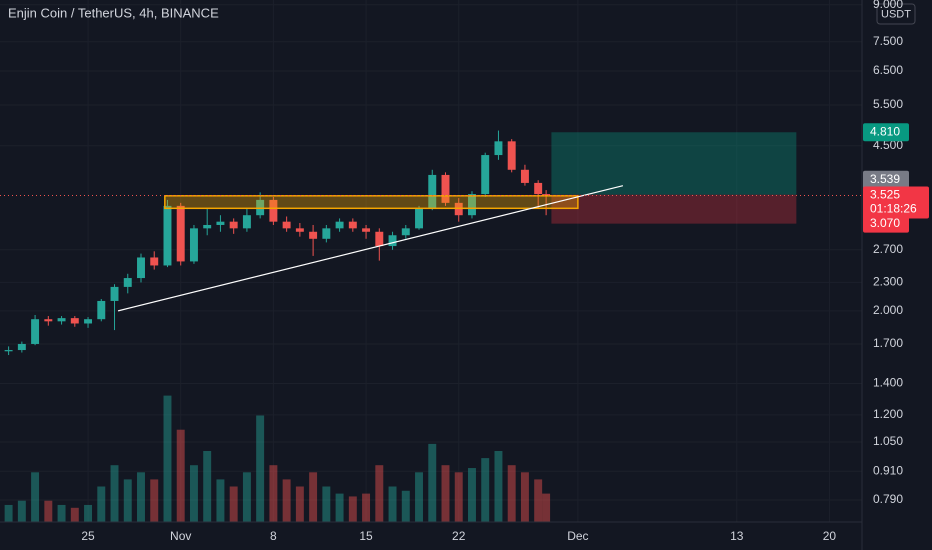  What do you see at coordinates (273, 536) in the screenshot?
I see `x-tick-label: 8` at bounding box center [273, 536].